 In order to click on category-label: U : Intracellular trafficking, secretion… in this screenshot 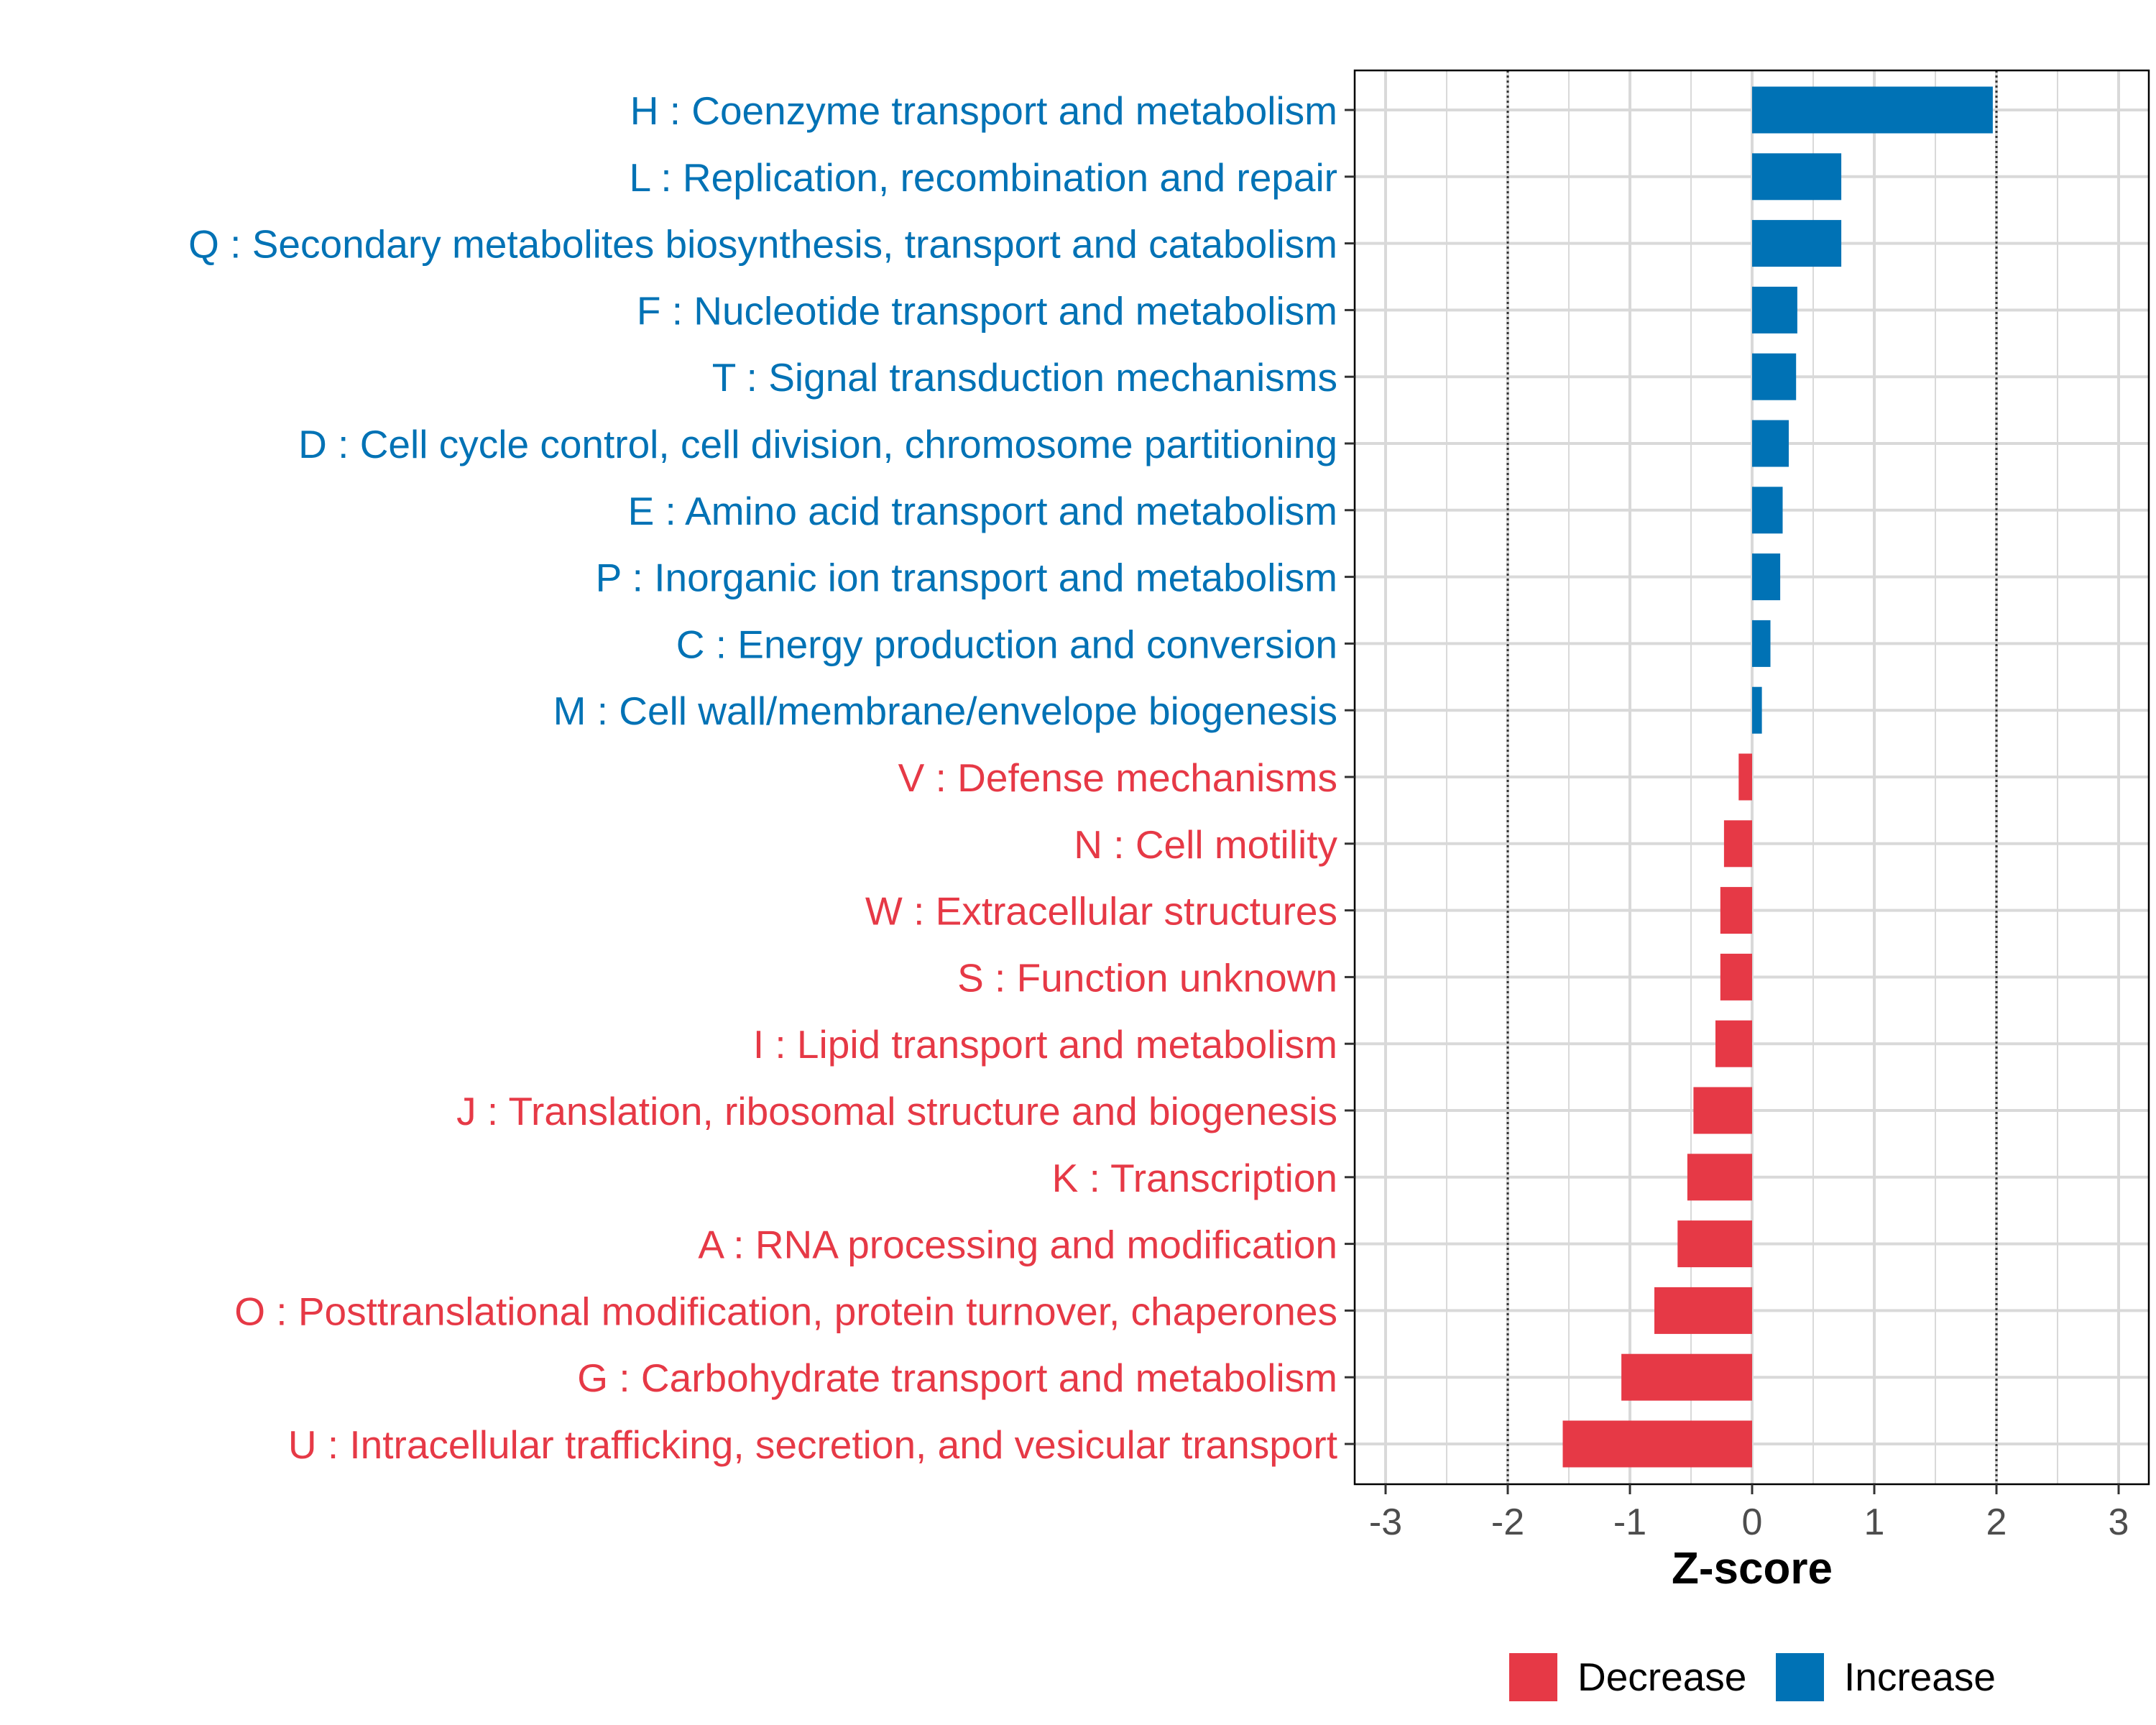, I will do `click(812, 1444)`.